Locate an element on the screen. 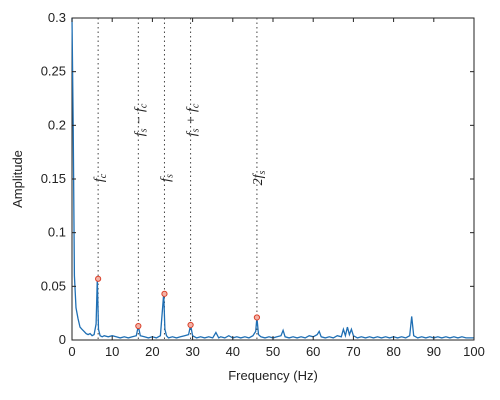 This screenshot has height=400, width=500. x-tick-label: 80 is located at coordinates (393, 351).